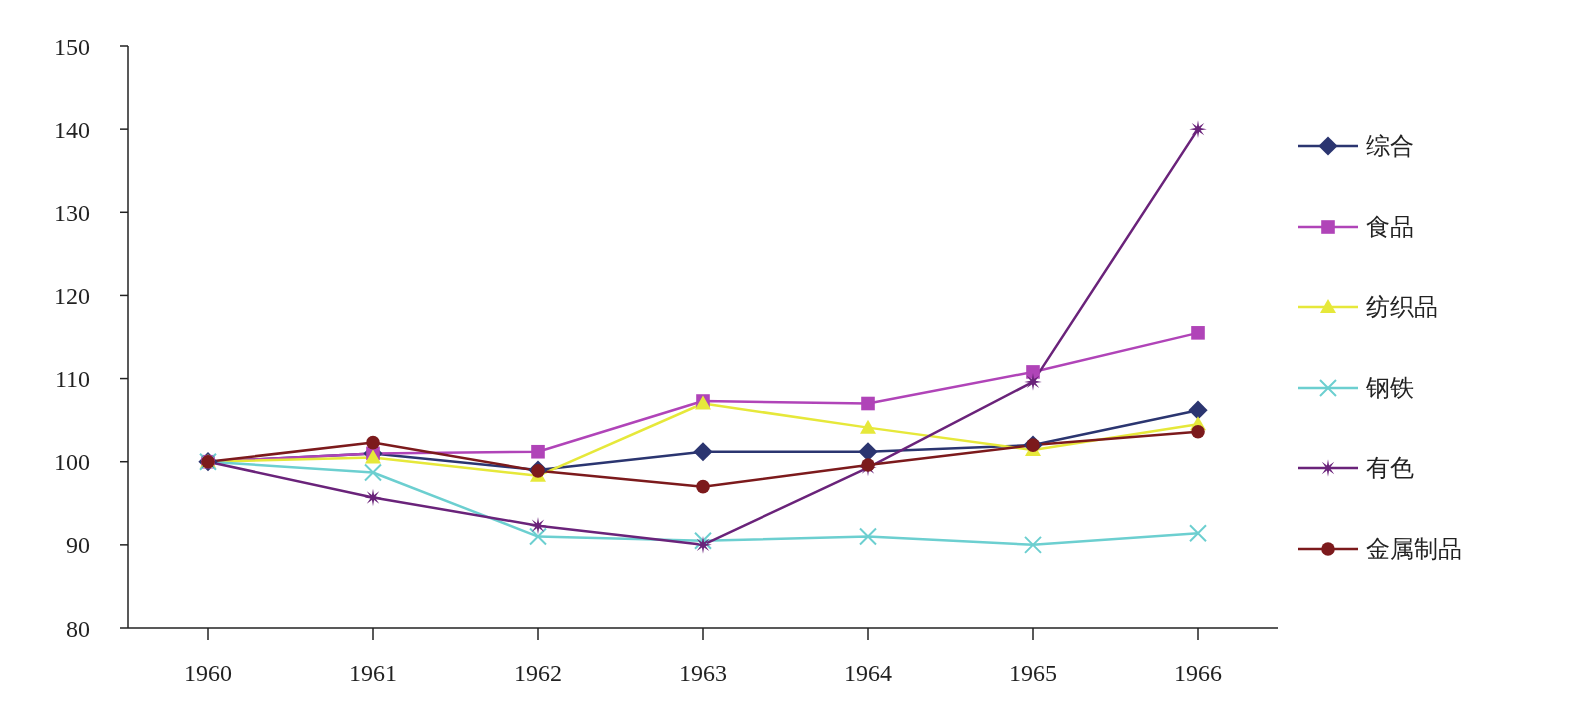  Describe the element at coordinates (208, 673) in the screenshot. I see `x-tick-label: 1960` at that location.